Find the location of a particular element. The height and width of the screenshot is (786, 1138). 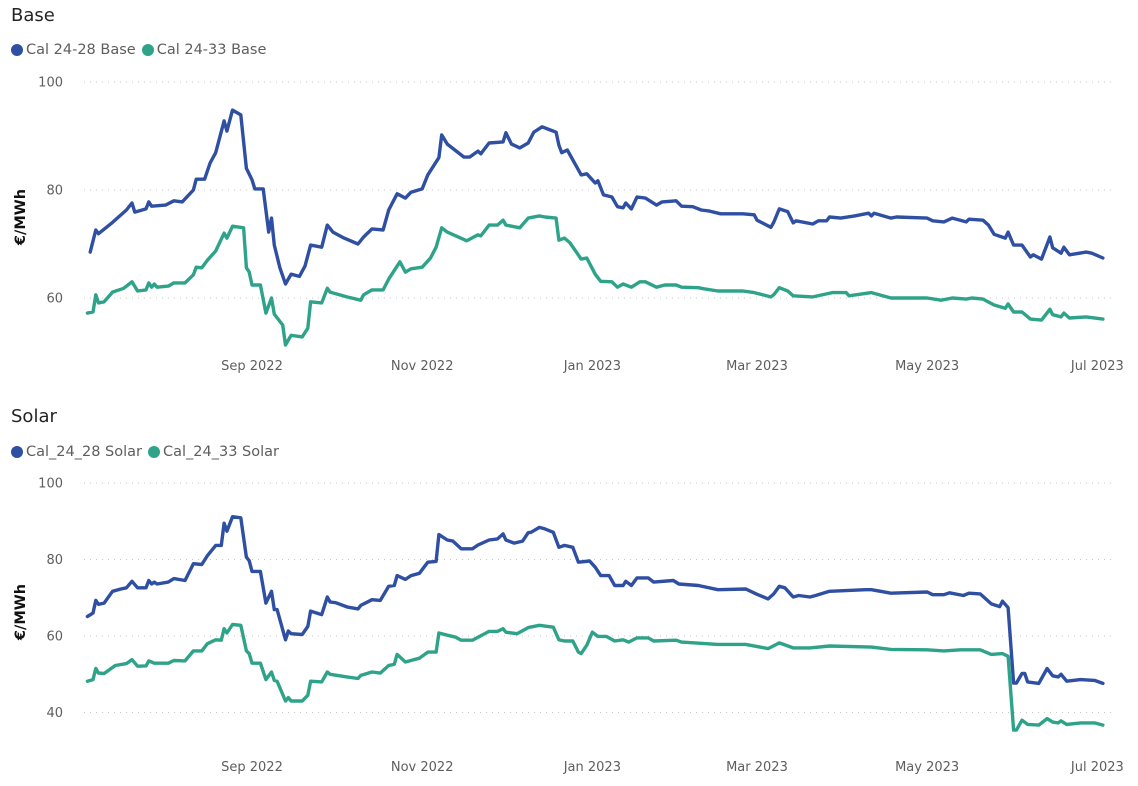

chart-title-solar: Solar is located at coordinates (34, 416).